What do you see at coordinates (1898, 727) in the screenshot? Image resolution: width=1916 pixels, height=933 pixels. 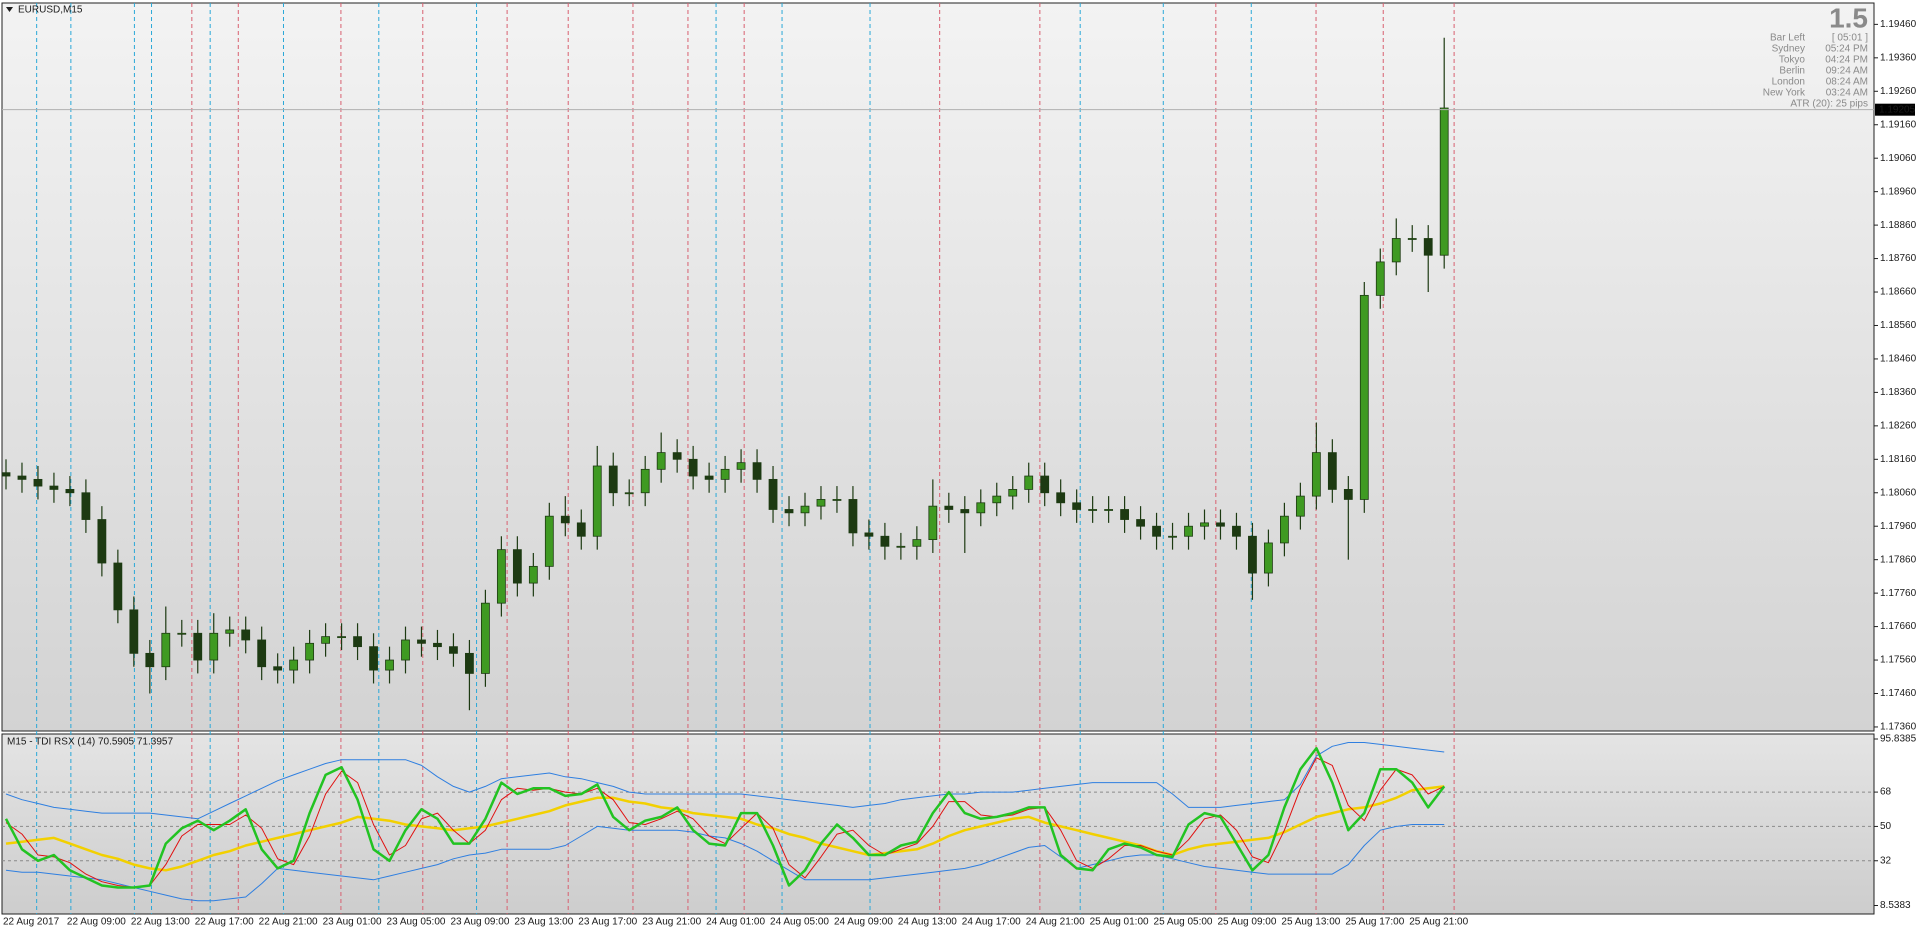 I see `y-tick-label: 1.17360` at bounding box center [1898, 727].